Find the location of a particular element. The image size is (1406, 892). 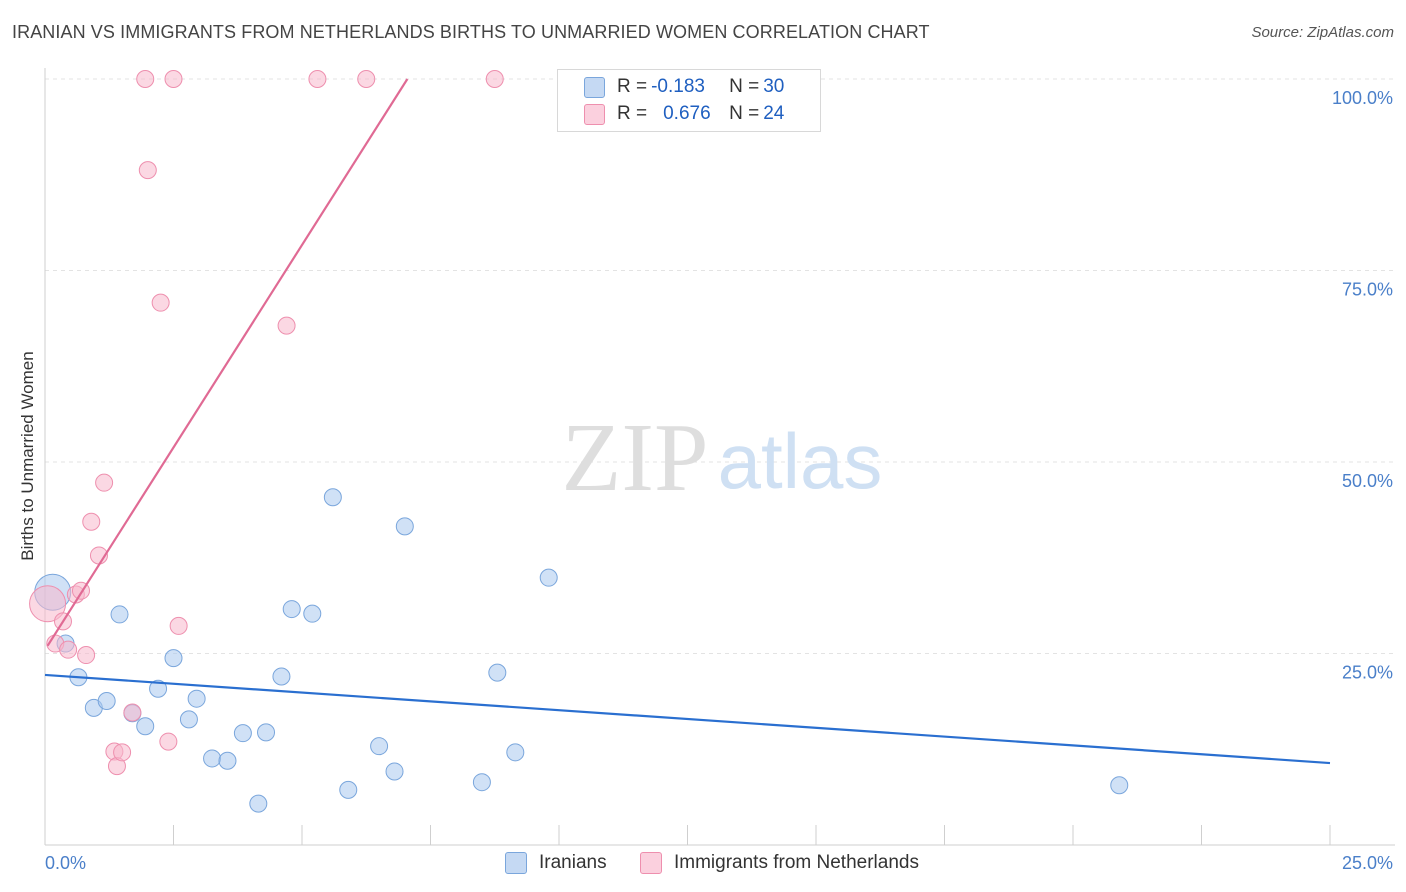

series-swatch-iranians is located at coordinates (516, 863).